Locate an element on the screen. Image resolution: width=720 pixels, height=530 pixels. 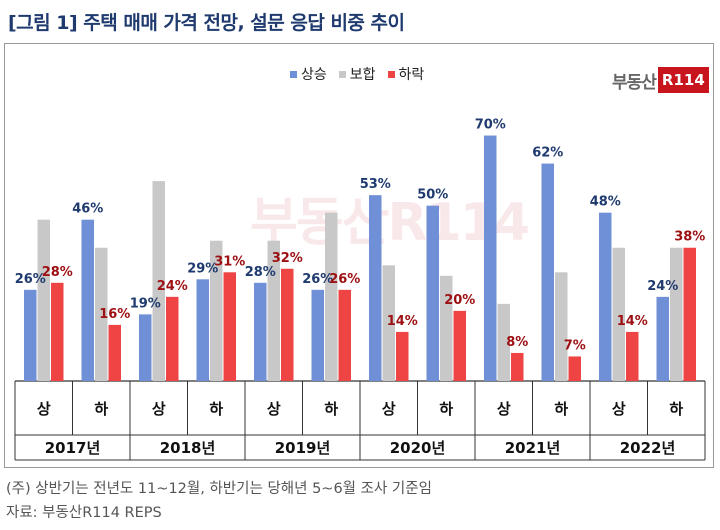
logo-text: 부동산 is located at coordinates (634, 82).